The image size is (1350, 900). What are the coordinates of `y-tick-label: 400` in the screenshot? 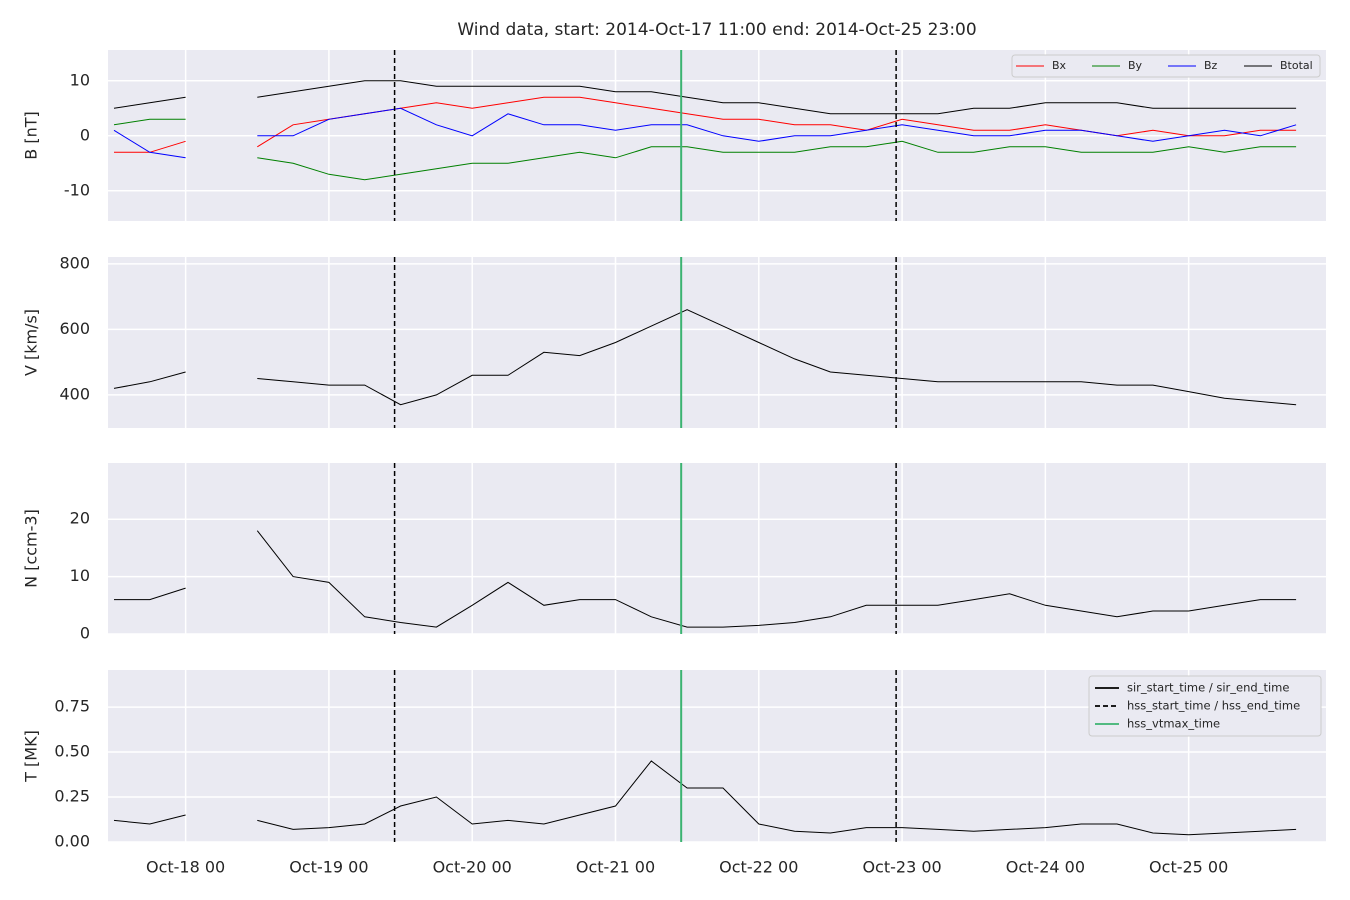 It's located at (74, 393).